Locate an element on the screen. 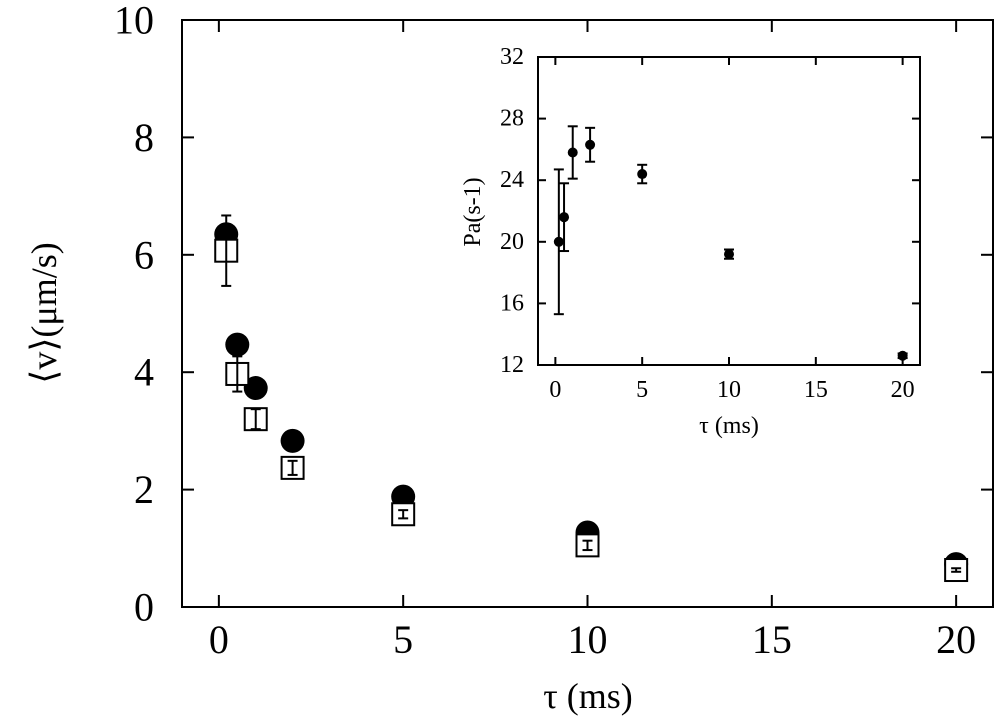 This screenshot has width=1000, height=726. main-x-axis-label: τ (ms) is located at coordinates (587, 696).